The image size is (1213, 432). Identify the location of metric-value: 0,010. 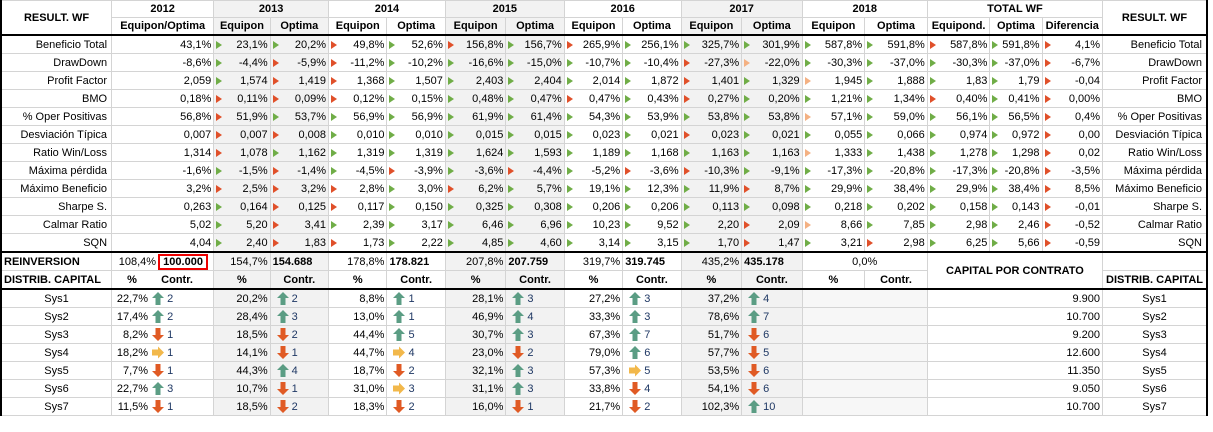
(416, 134).